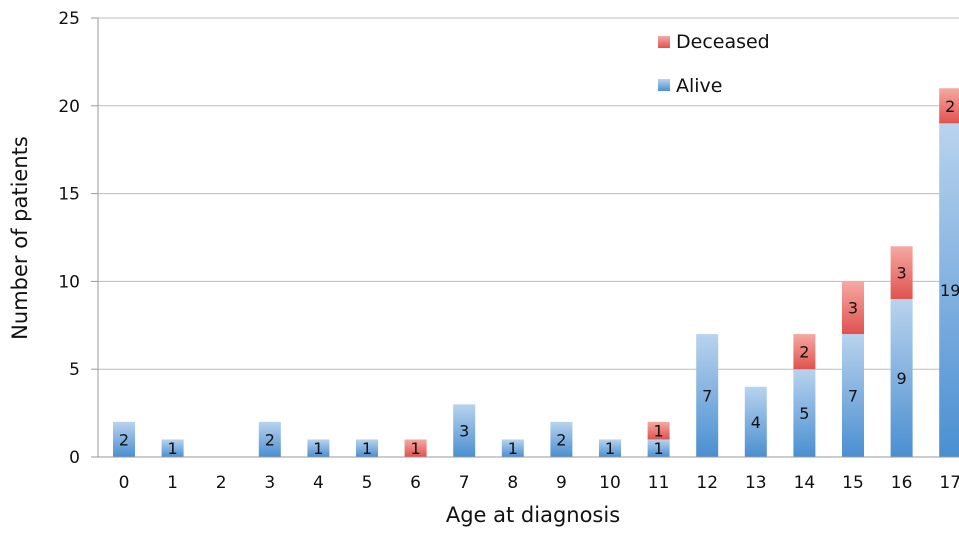 This screenshot has height=533, width=959. Describe the element at coordinates (533, 515) in the screenshot. I see `x-axis-title: Age at diagnosis` at that location.